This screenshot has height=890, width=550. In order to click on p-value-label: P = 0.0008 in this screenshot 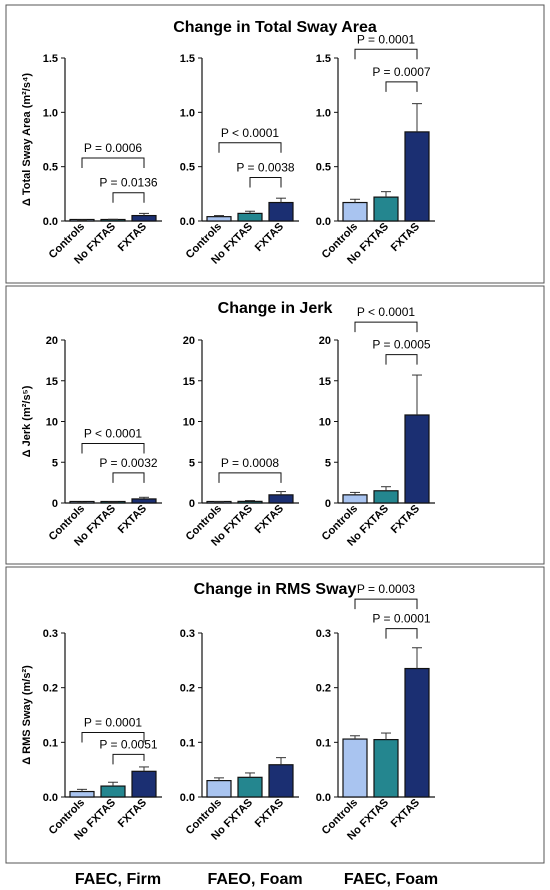, I will do `click(250, 463)`.